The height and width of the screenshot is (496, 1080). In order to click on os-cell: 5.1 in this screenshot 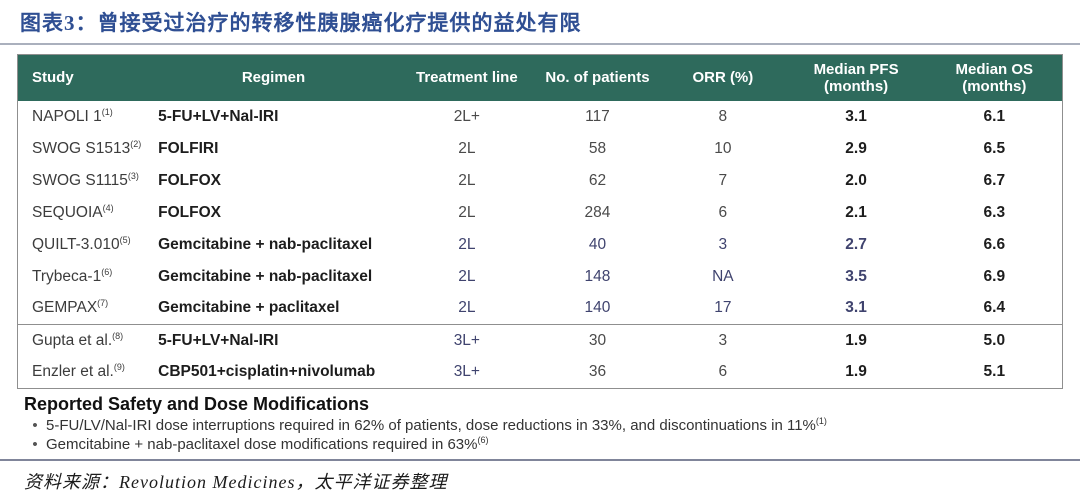, I will do `click(994, 372)`.